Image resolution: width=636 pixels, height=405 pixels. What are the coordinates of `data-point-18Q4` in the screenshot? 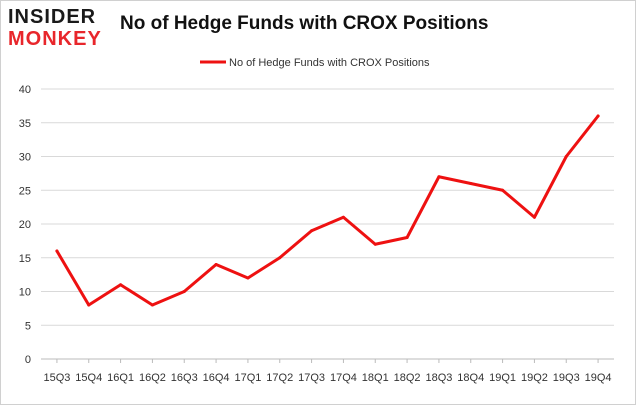 It's located at (471, 183).